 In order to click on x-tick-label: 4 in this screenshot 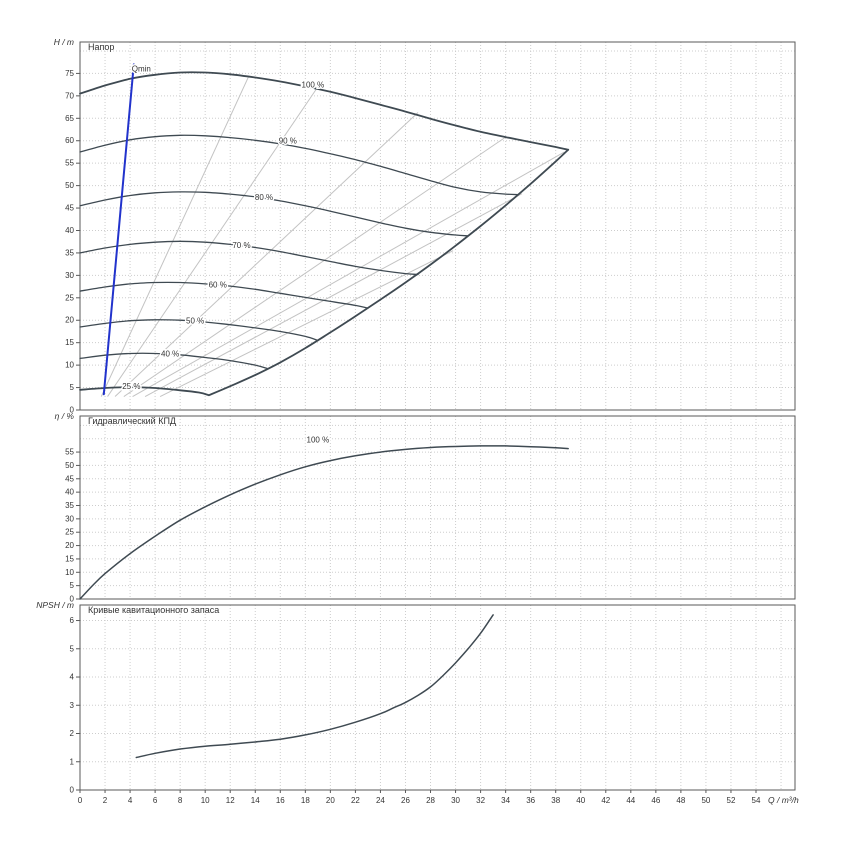, I will do `click(130, 800)`.